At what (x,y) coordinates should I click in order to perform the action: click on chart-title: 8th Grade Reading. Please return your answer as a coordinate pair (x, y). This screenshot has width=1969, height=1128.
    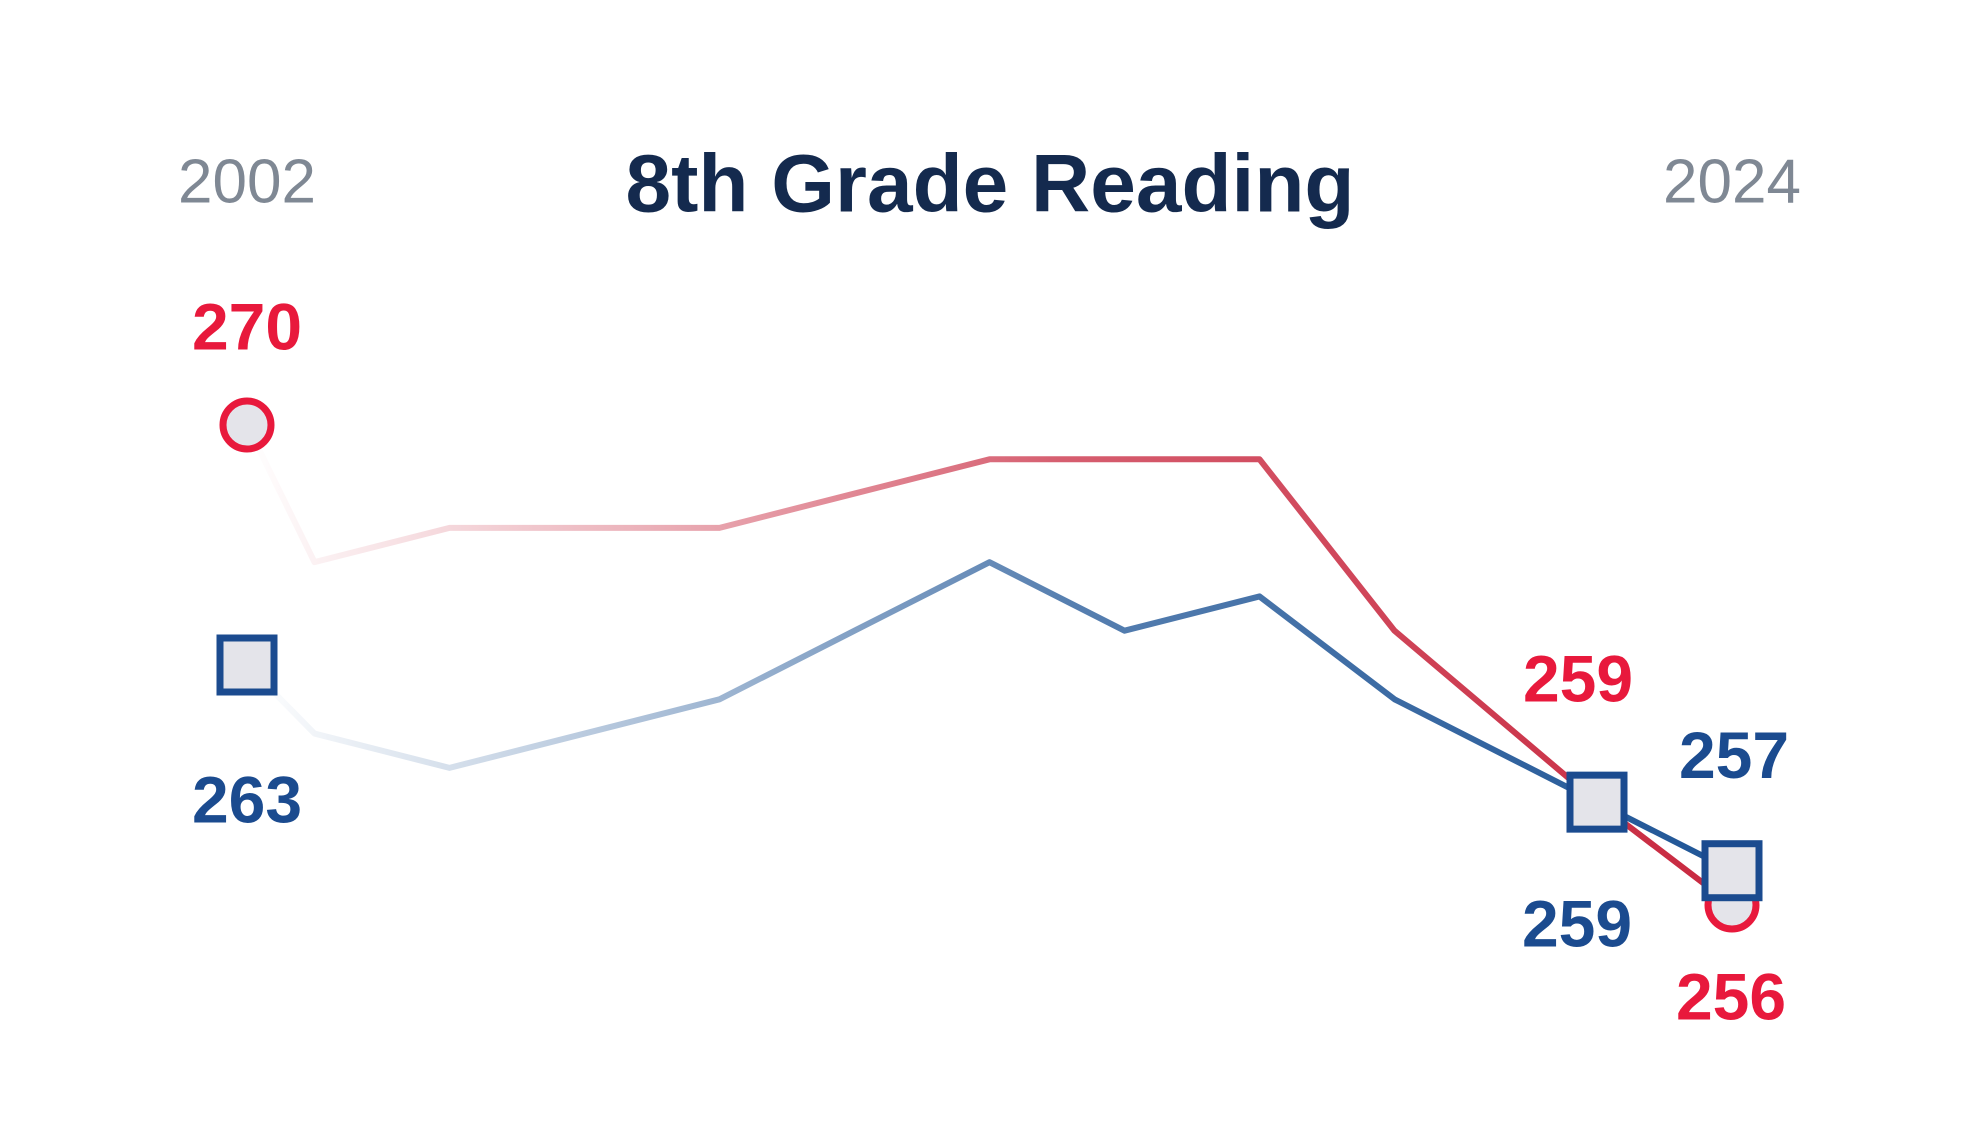
    Looking at the image, I should click on (989, 184).